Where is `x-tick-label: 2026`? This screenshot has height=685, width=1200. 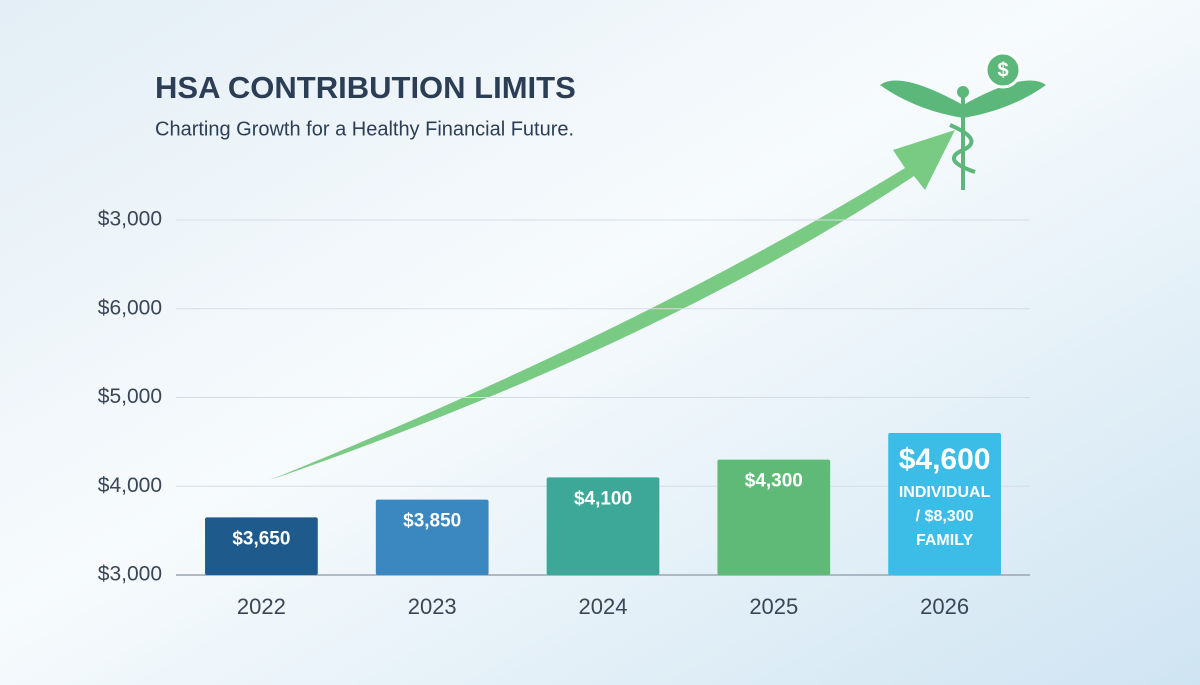 x-tick-label: 2026 is located at coordinates (944, 606).